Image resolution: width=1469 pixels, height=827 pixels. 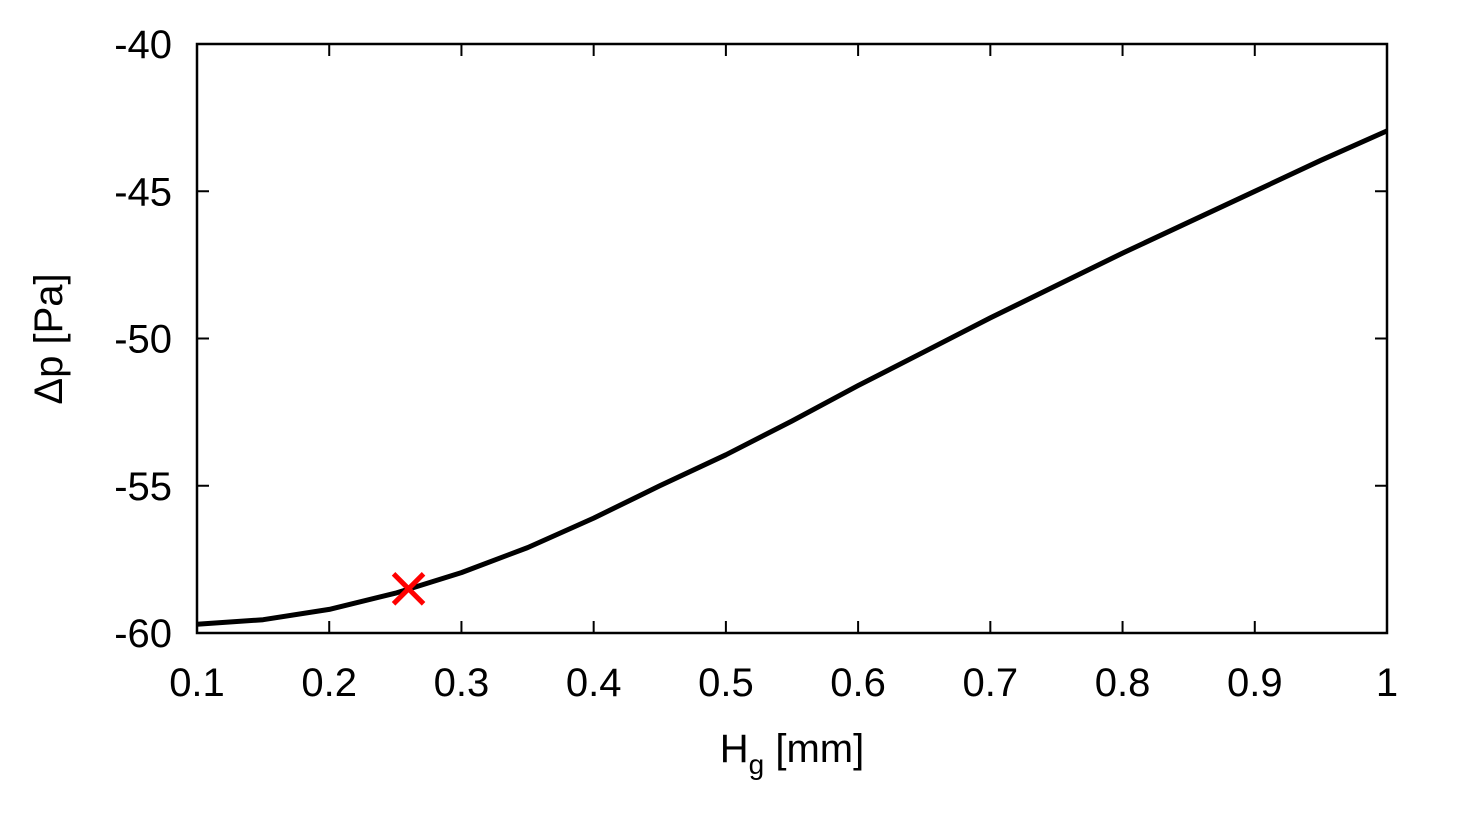 I want to click on x-tick-label: 0.8, so click(x=1123, y=683).